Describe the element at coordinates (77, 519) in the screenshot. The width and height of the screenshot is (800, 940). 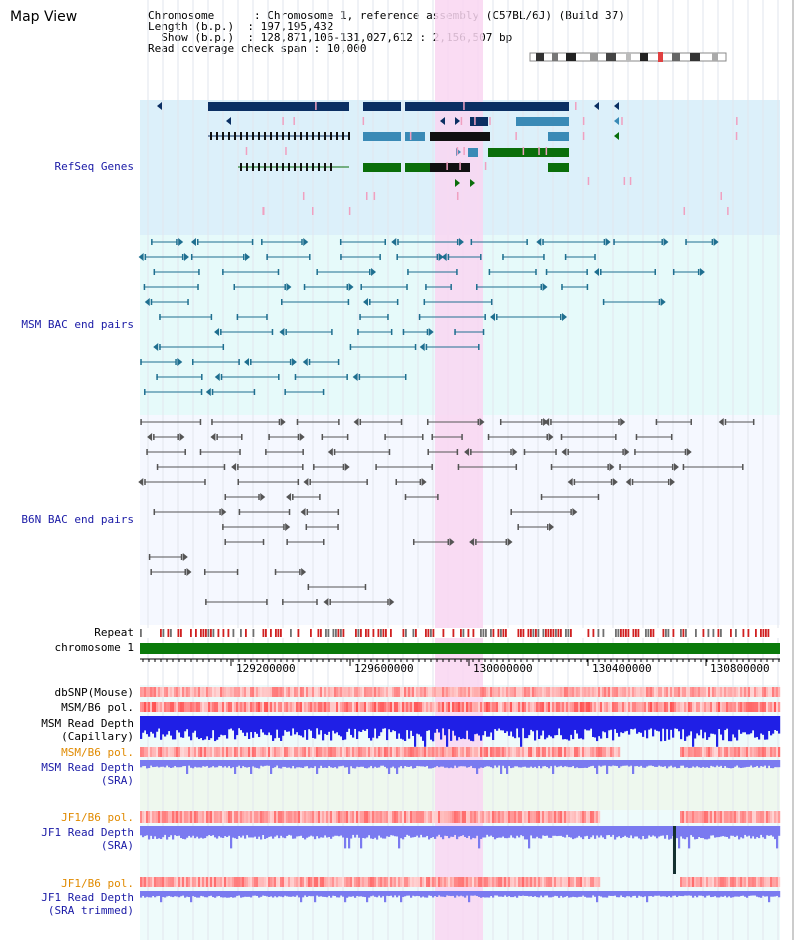
I see `b6n-bac-label: B6N BAC end pairs` at that location.